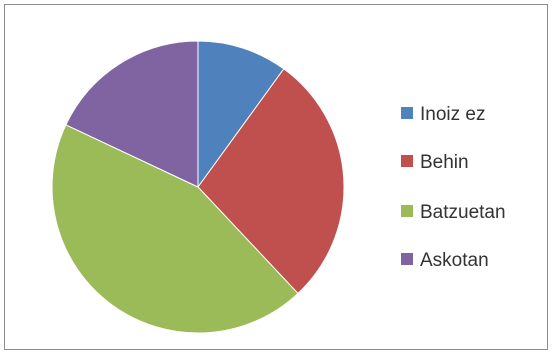 This screenshot has width=554, height=353. What do you see at coordinates (241, 114) in the screenshot?
I see `pie-slice-inoiz-ez` at bounding box center [241, 114].